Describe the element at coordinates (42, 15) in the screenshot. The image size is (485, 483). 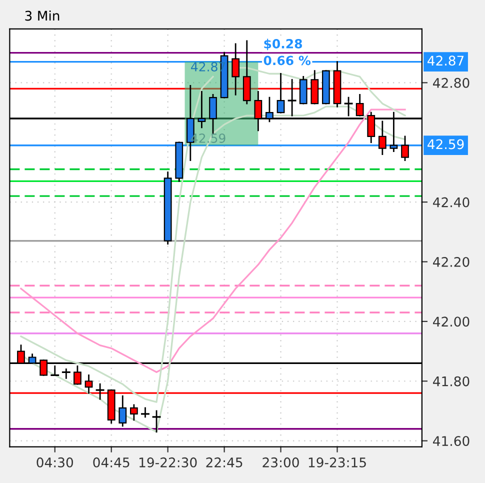
I see `chart-title: 3 Min` at that location.